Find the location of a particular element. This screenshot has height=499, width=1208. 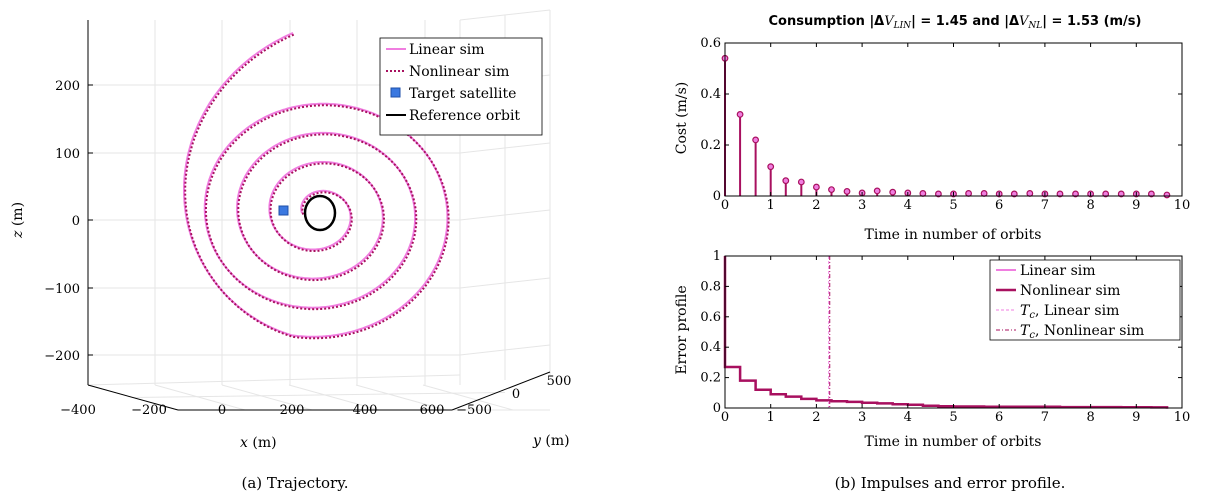

y-axis-label: y (m) is located at coordinates (551, 441).